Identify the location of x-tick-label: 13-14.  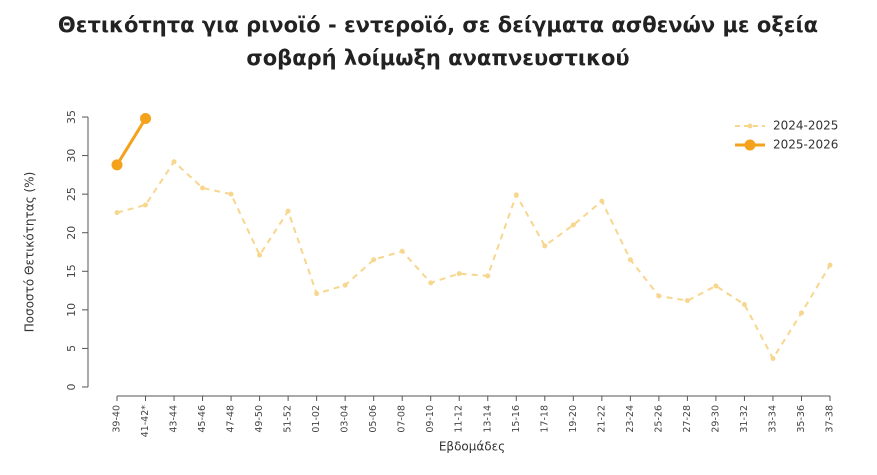
(487, 419).